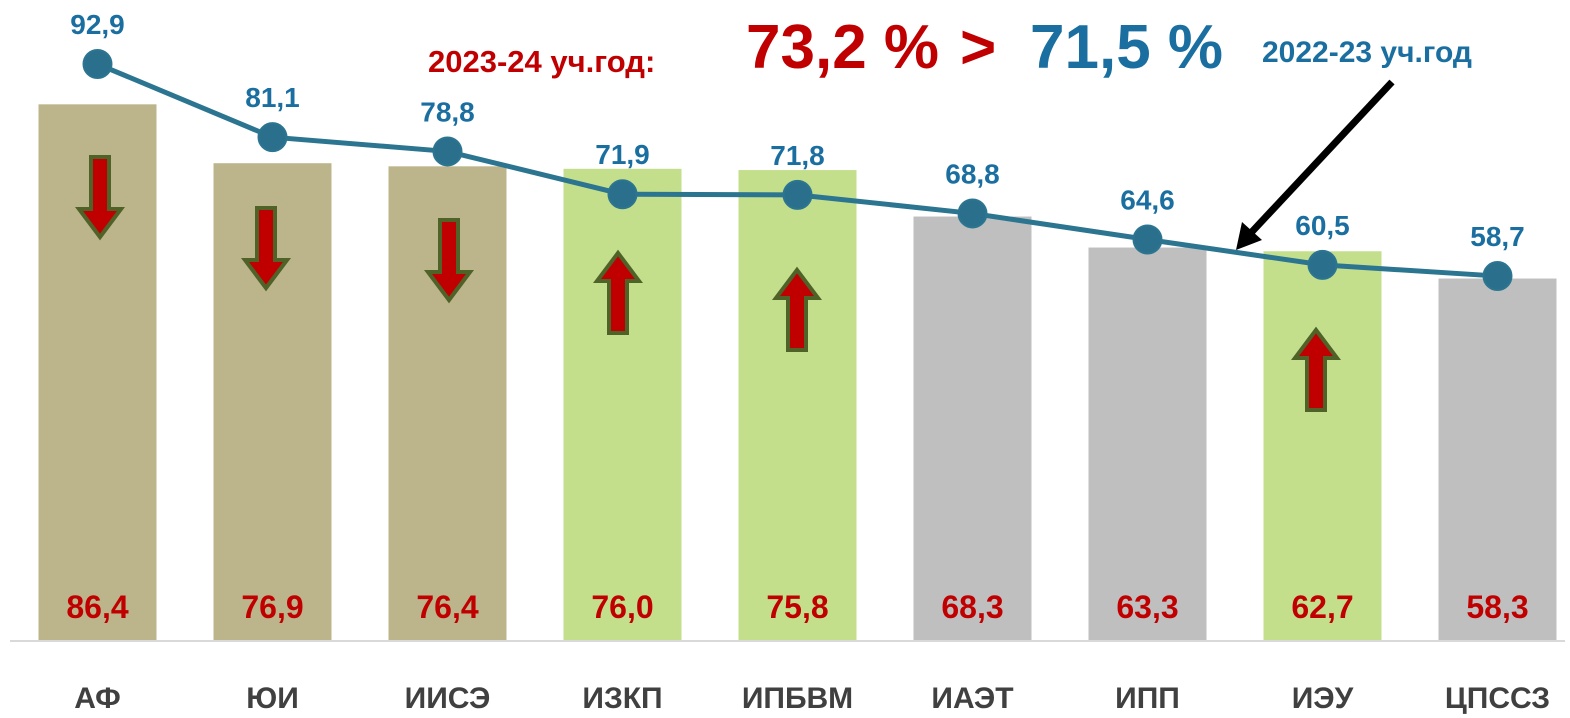  What do you see at coordinates (97, 698) in the screenshot?
I see `x-tick-label: АФ` at bounding box center [97, 698].